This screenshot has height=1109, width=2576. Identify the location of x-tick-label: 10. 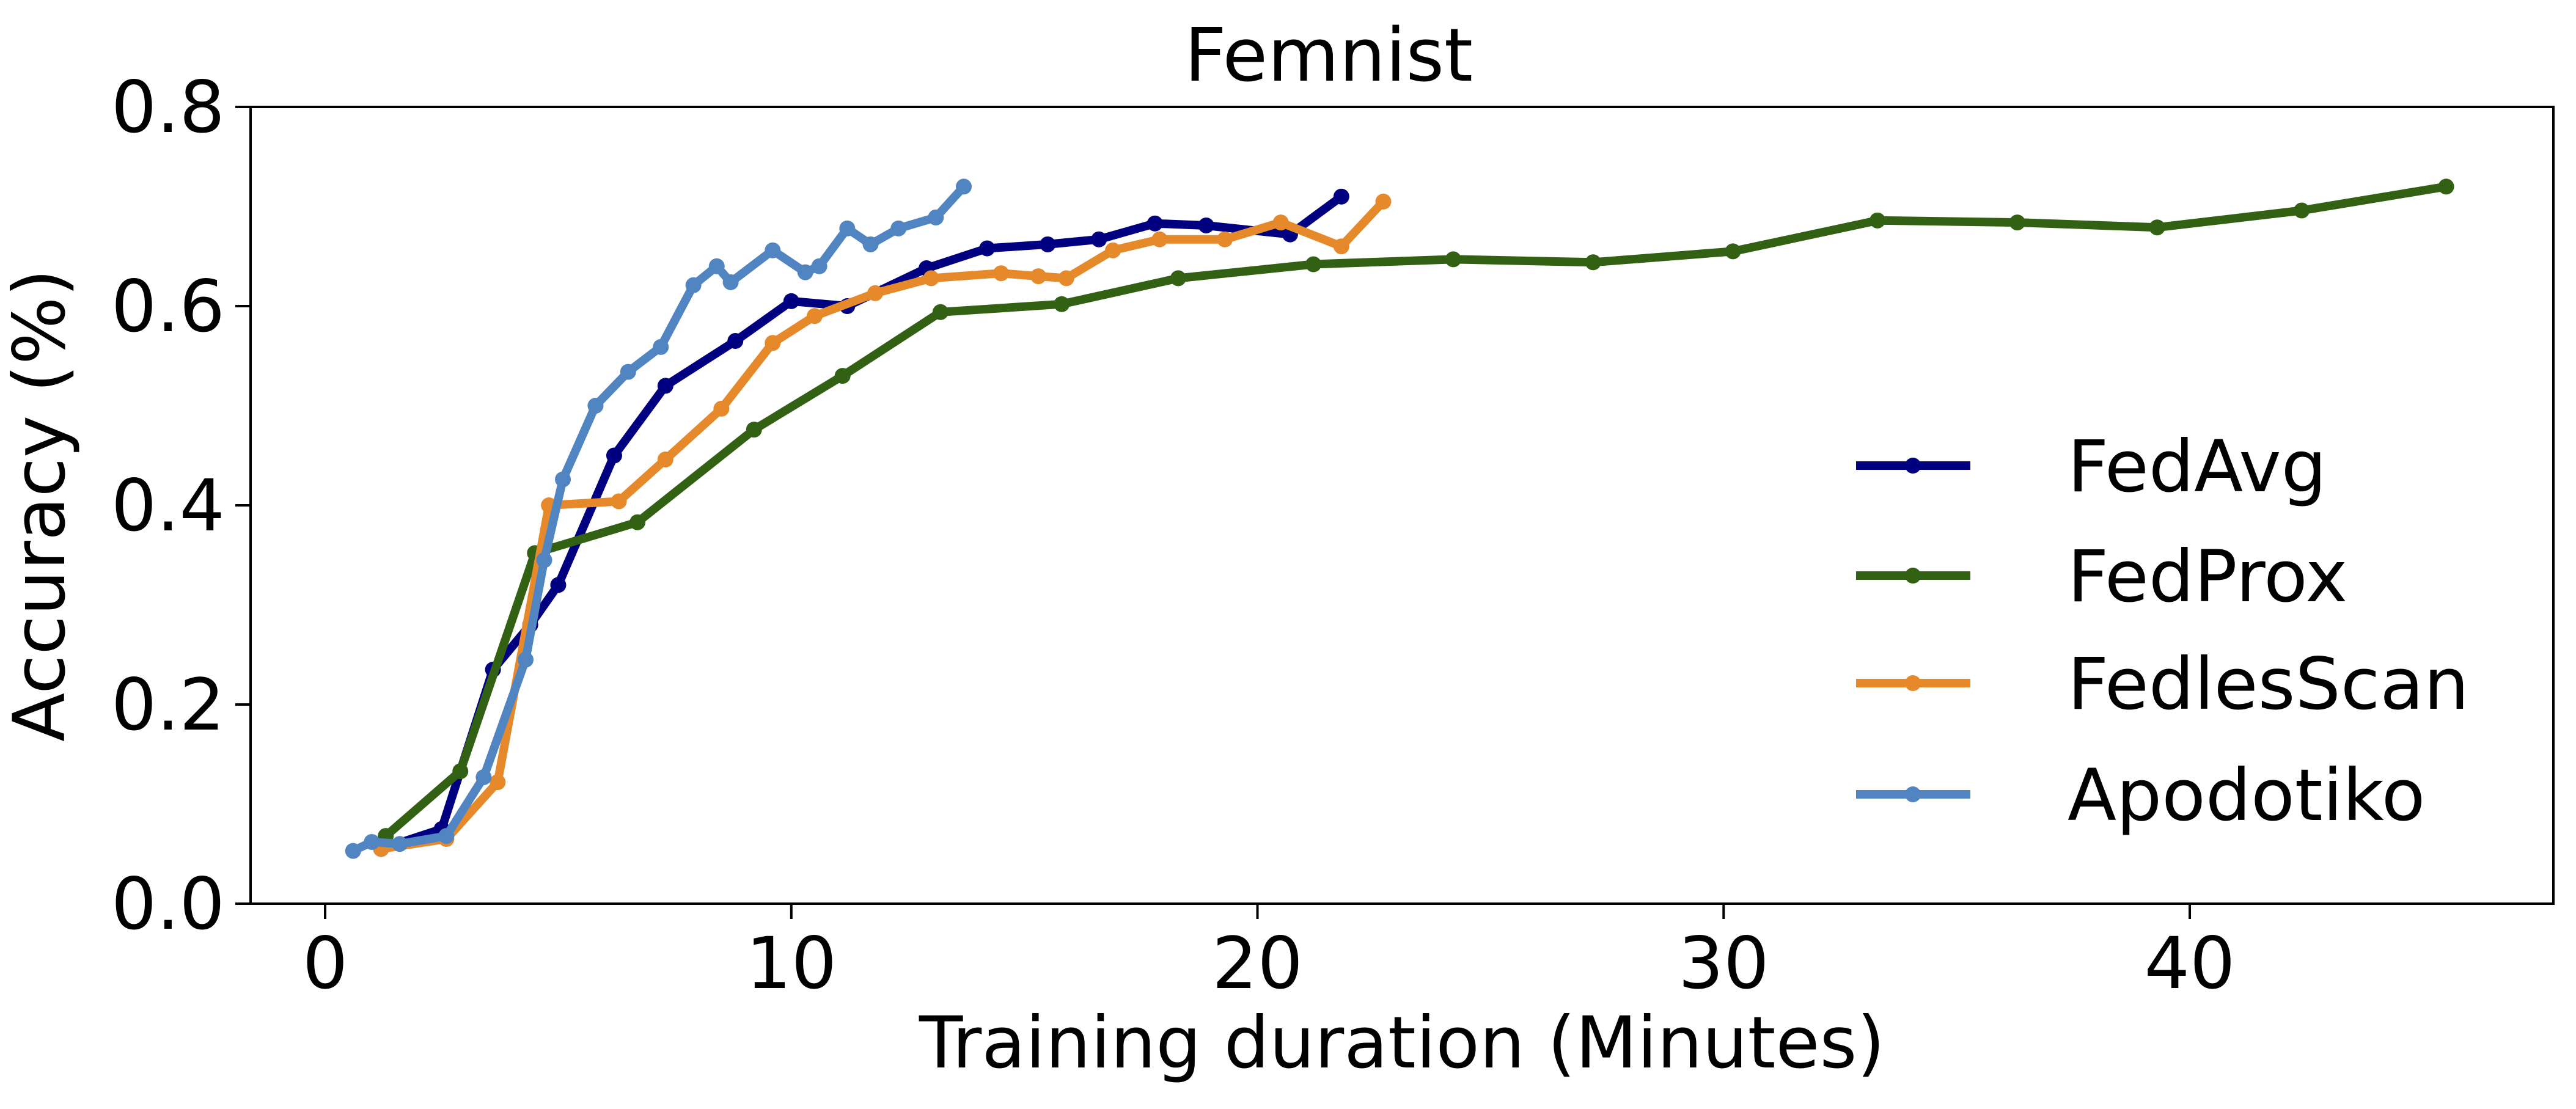
(791, 963).